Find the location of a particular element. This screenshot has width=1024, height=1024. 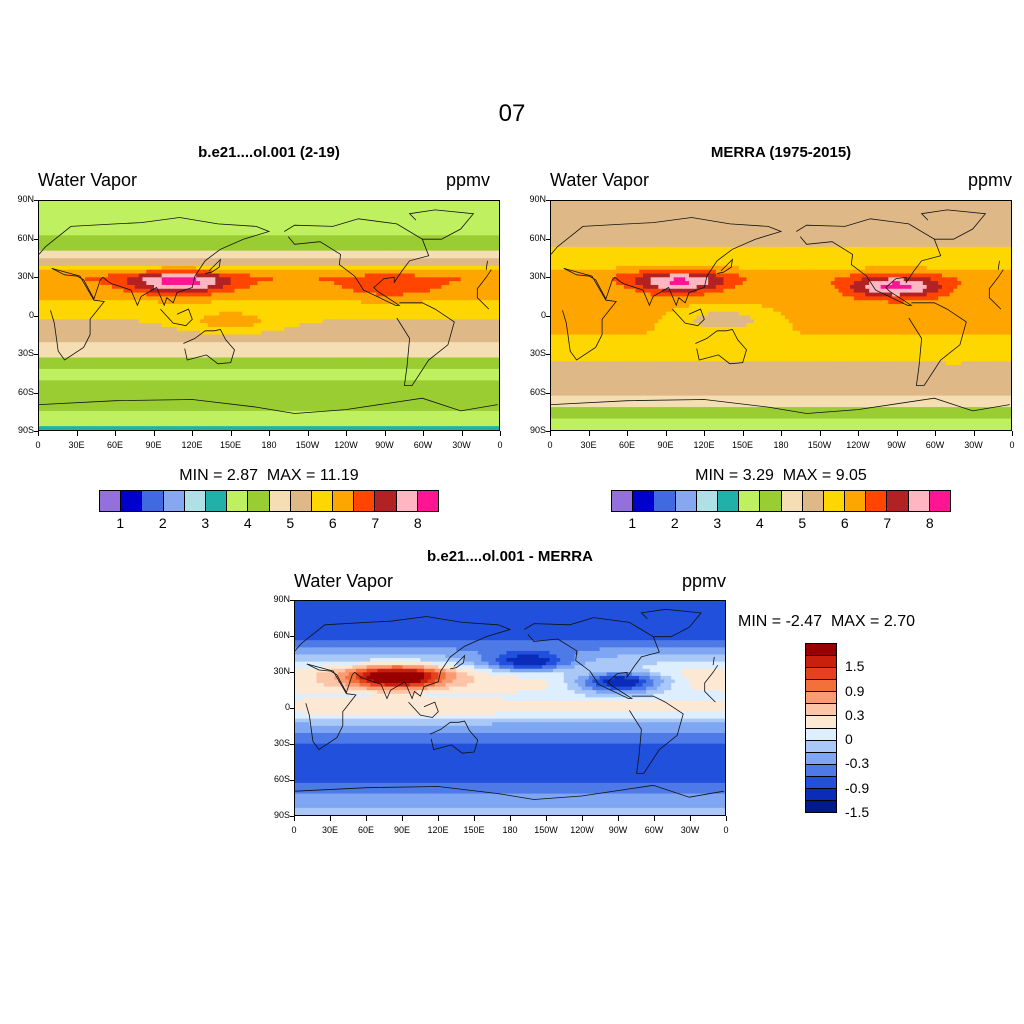

min-label: MIN = is located at coordinates (200, 475).